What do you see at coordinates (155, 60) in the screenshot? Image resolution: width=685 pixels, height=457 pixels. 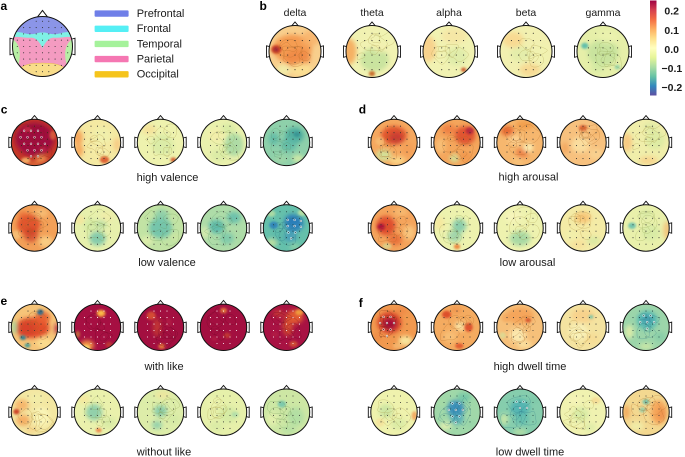 I see `svg-text: Parietal` at bounding box center [155, 60].